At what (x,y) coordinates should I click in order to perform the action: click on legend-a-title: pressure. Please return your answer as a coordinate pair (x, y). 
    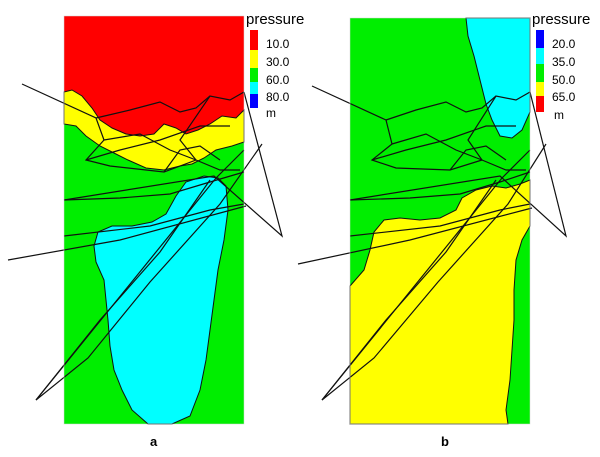
    Looking at the image, I should click on (275, 19).